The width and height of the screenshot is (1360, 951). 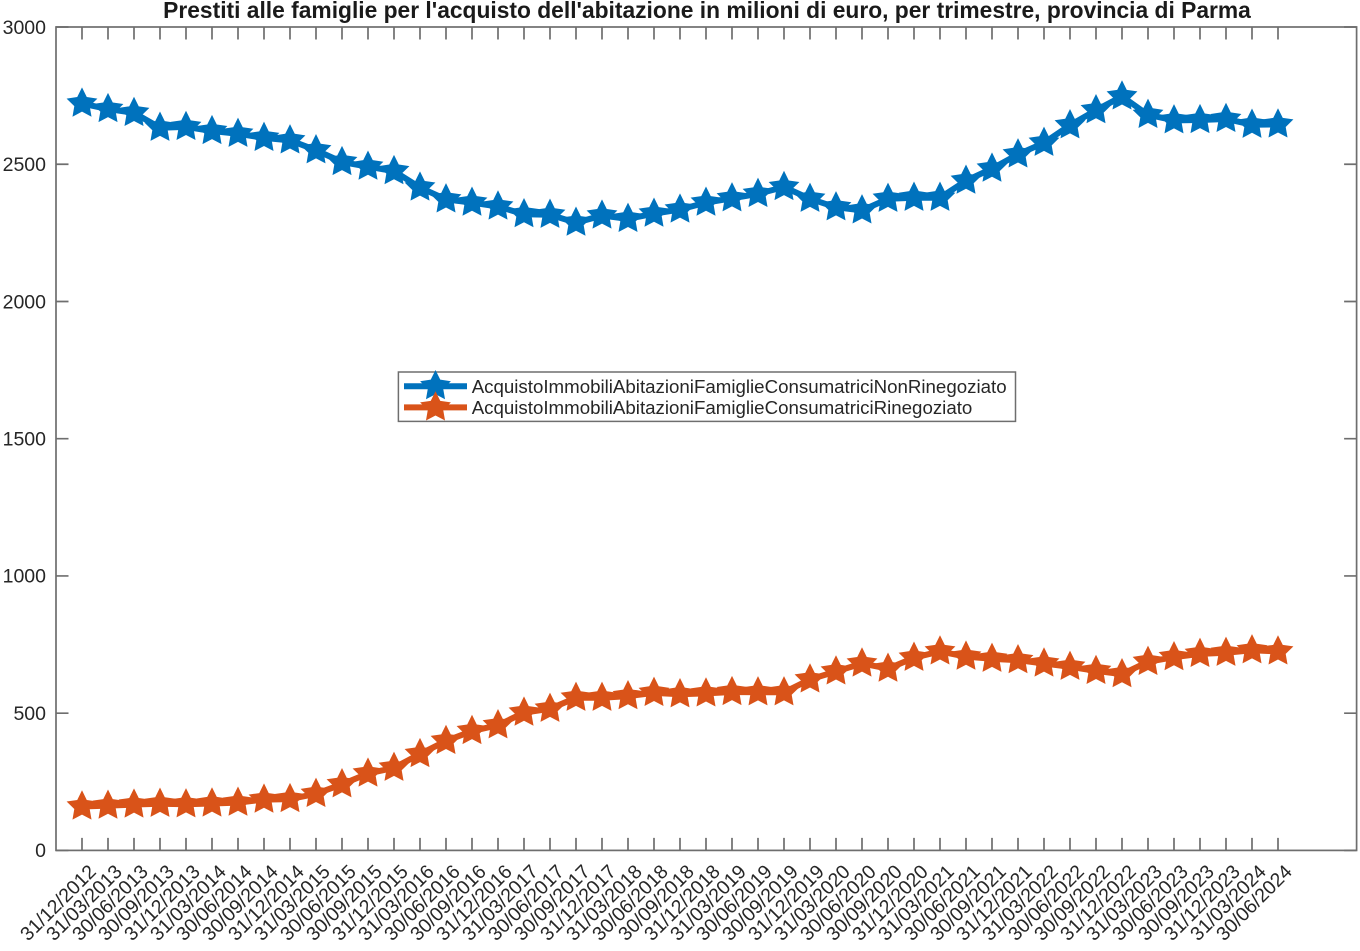 What do you see at coordinates (25, 28) in the screenshot?
I see `svg-text: 3000` at bounding box center [25, 28].